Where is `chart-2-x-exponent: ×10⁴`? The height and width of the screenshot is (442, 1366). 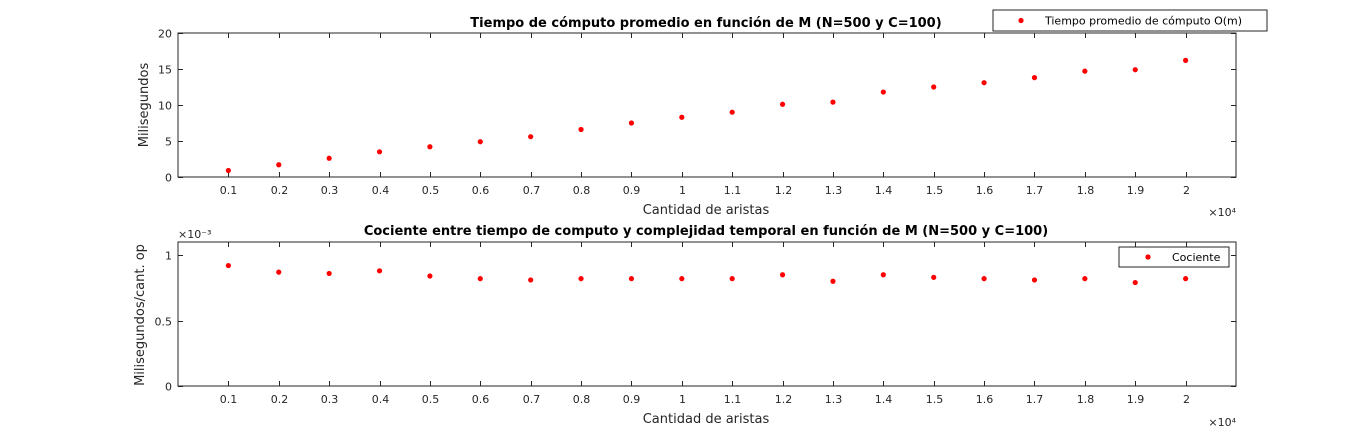
chart-2-x-exponent: ×10⁴ is located at coordinates (1222, 422).